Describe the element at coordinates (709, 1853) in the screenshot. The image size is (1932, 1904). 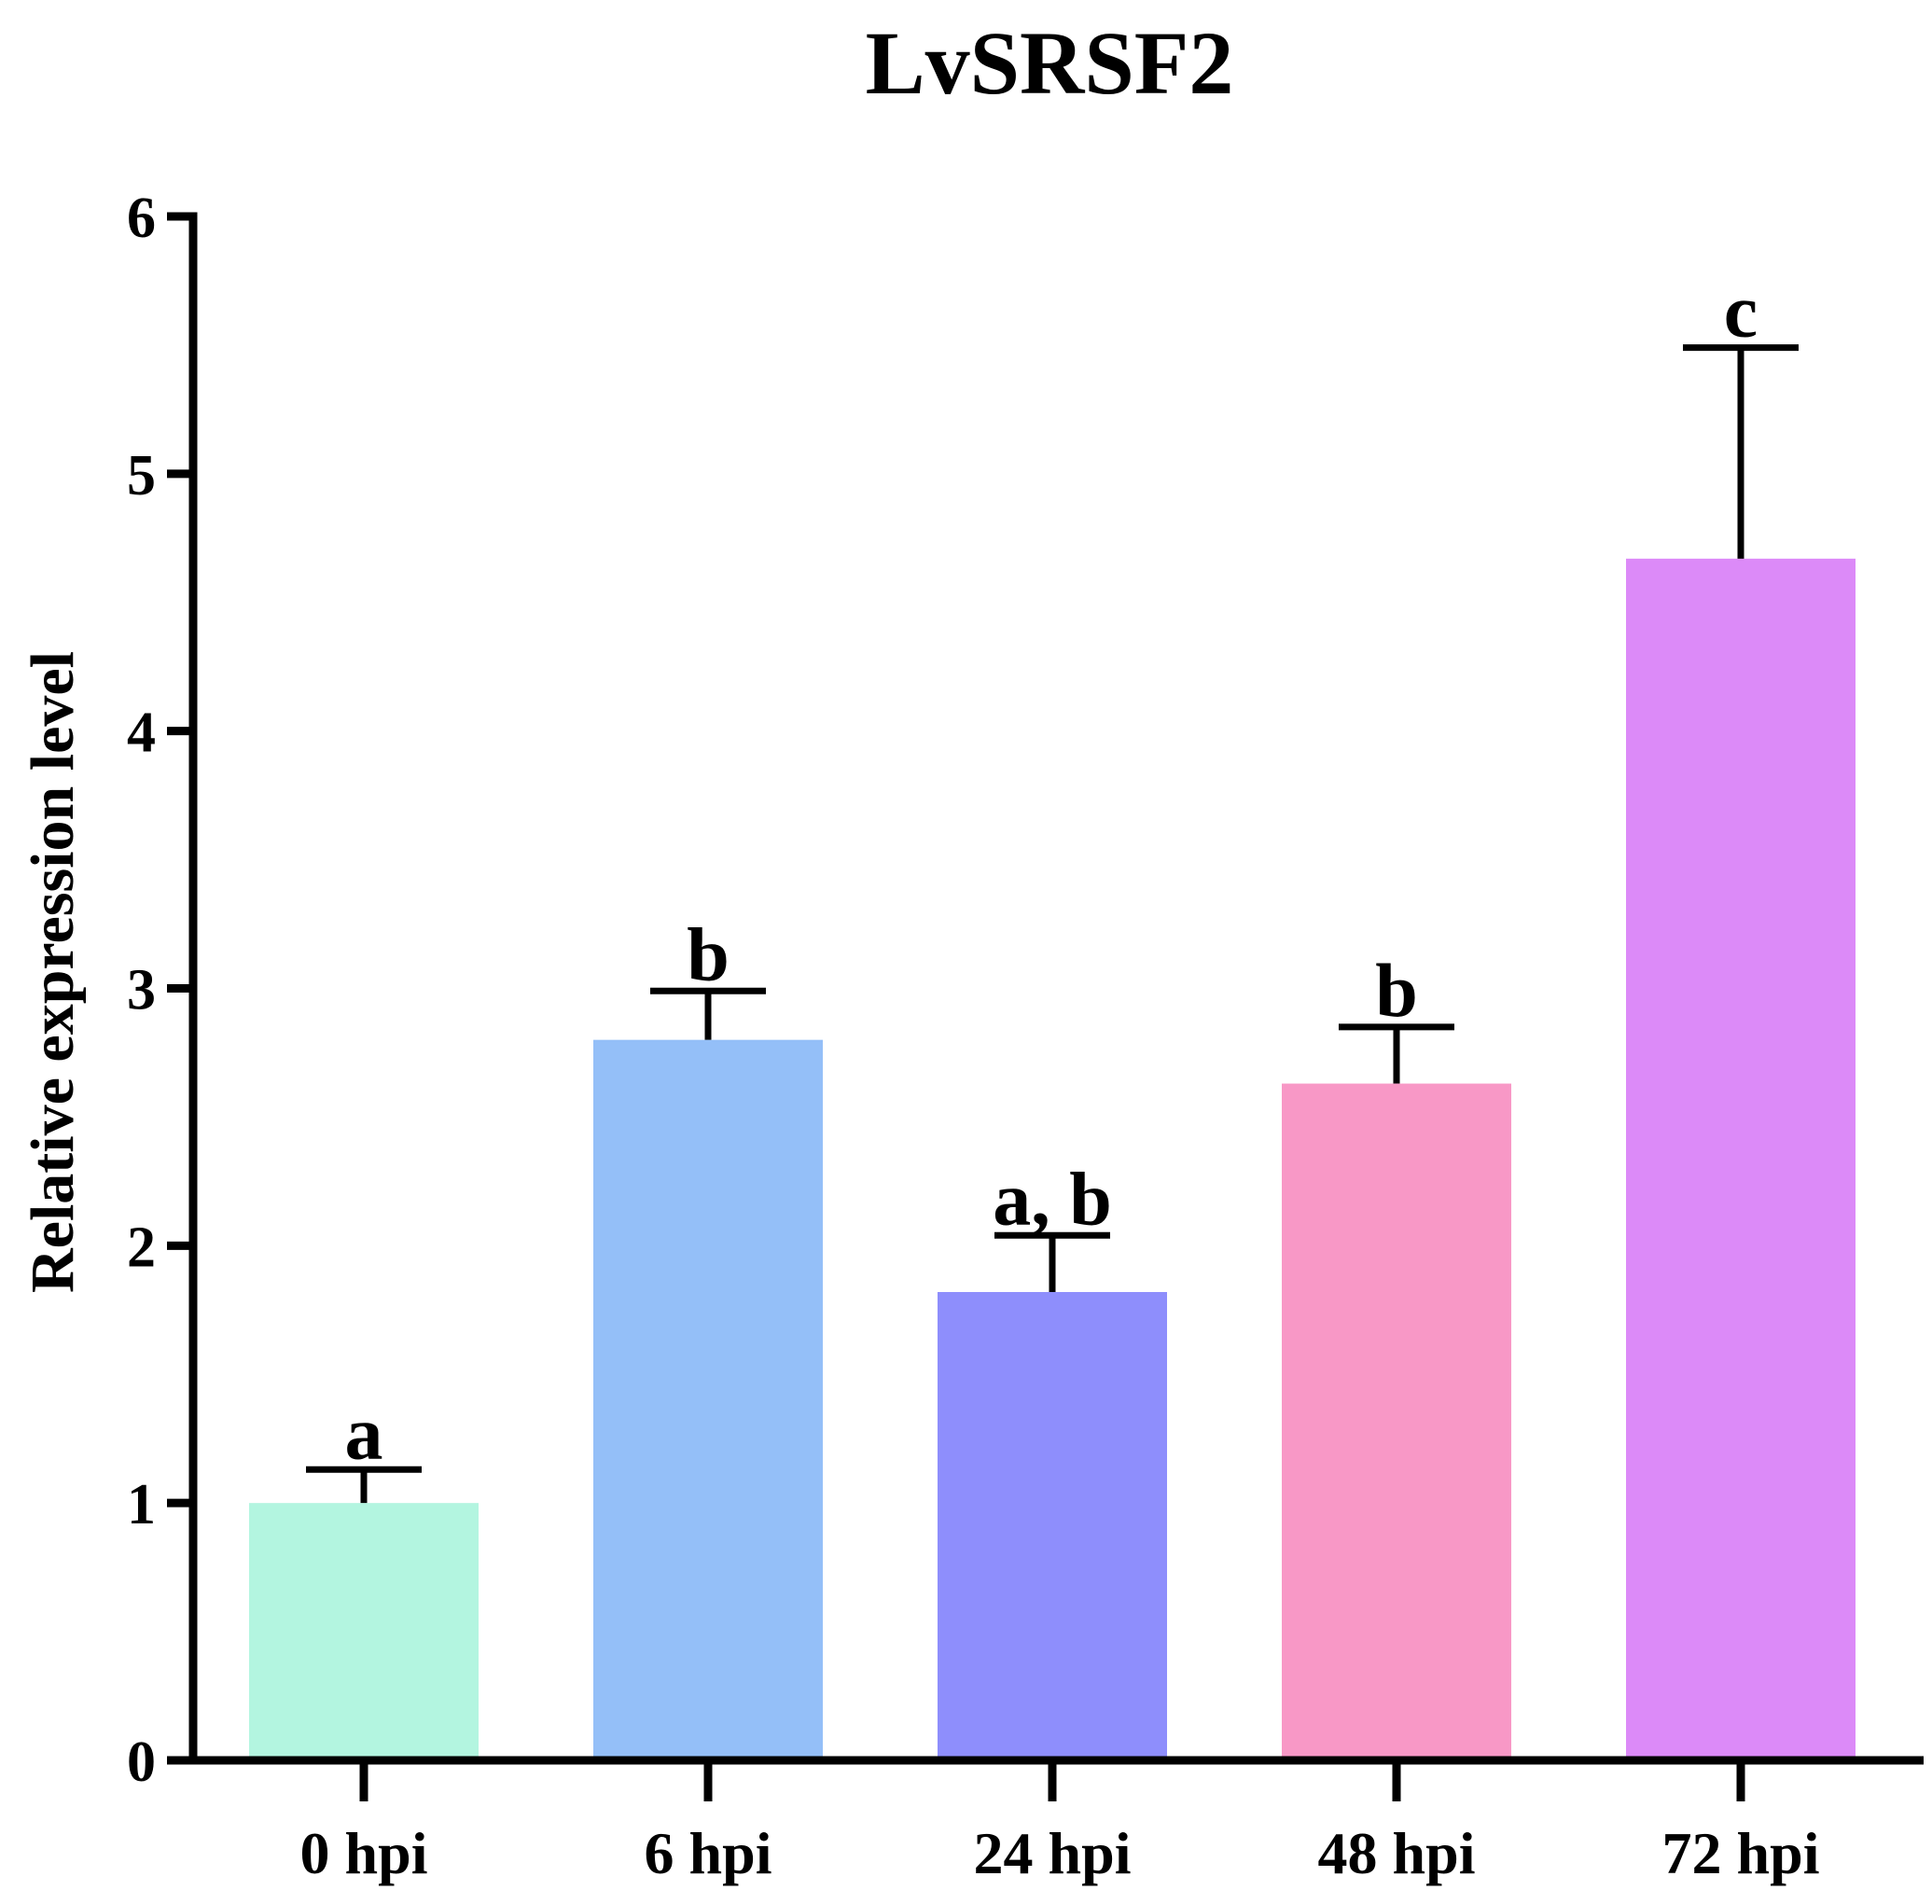
I see `x-tick-label-6-hpi: 6 hpi` at that location.